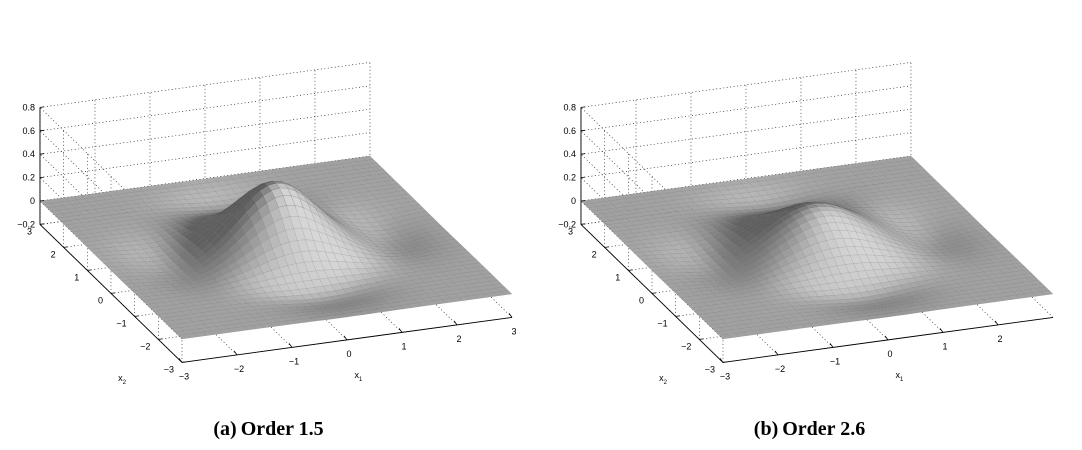 This screenshot has width=1082, height=450. I want to click on caption-b: (b) Order 2.6, so click(811, 429).